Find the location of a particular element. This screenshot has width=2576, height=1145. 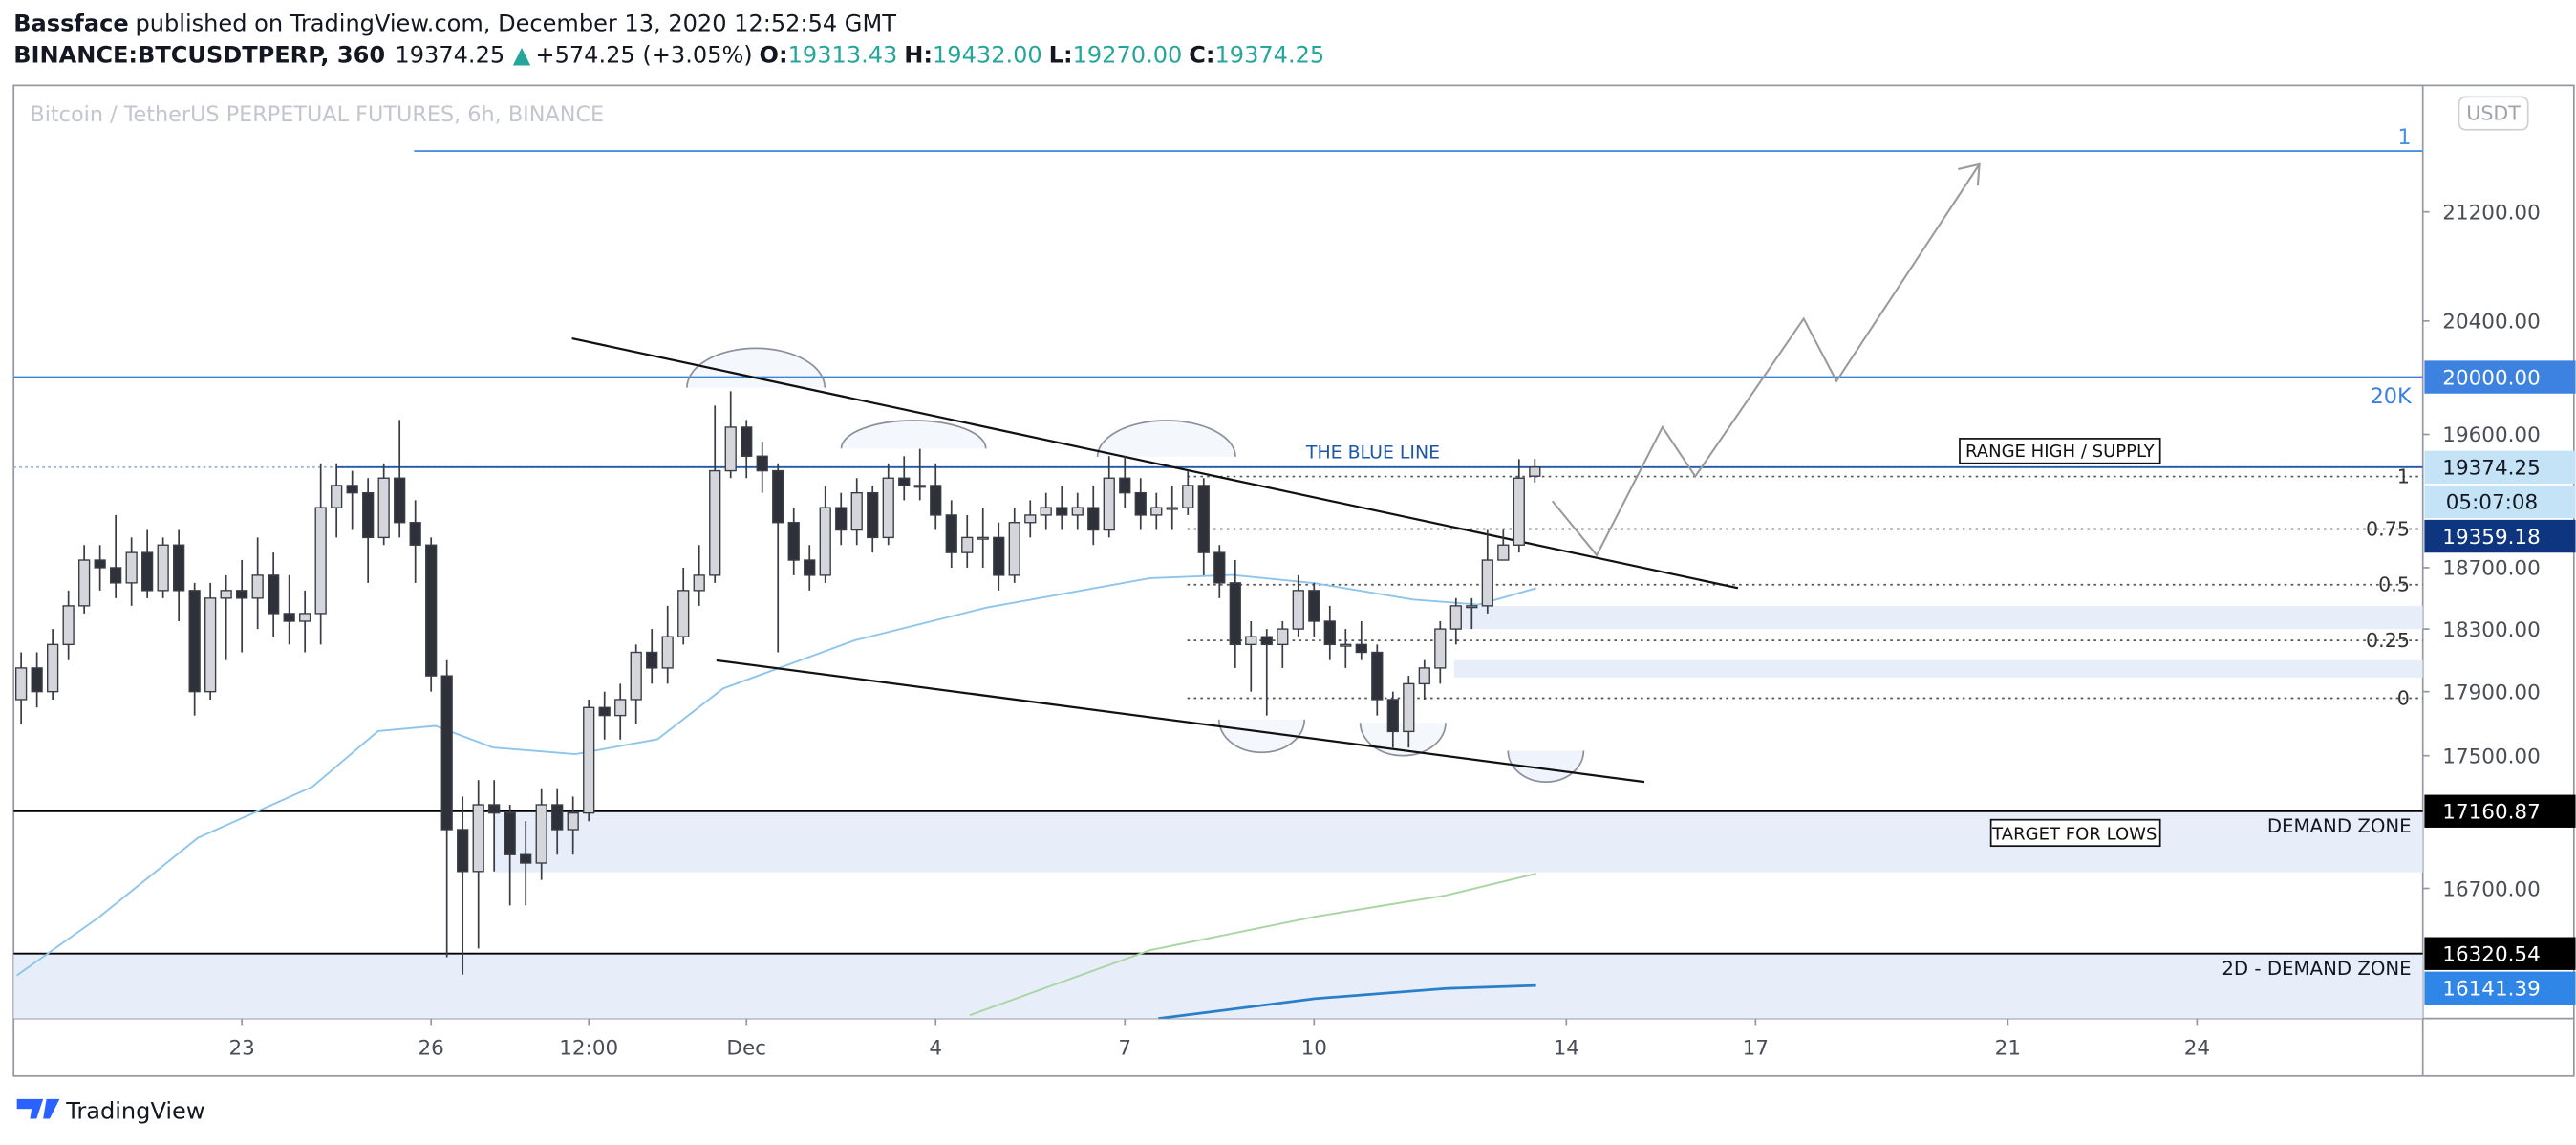

h-label: H: is located at coordinates (918, 54).